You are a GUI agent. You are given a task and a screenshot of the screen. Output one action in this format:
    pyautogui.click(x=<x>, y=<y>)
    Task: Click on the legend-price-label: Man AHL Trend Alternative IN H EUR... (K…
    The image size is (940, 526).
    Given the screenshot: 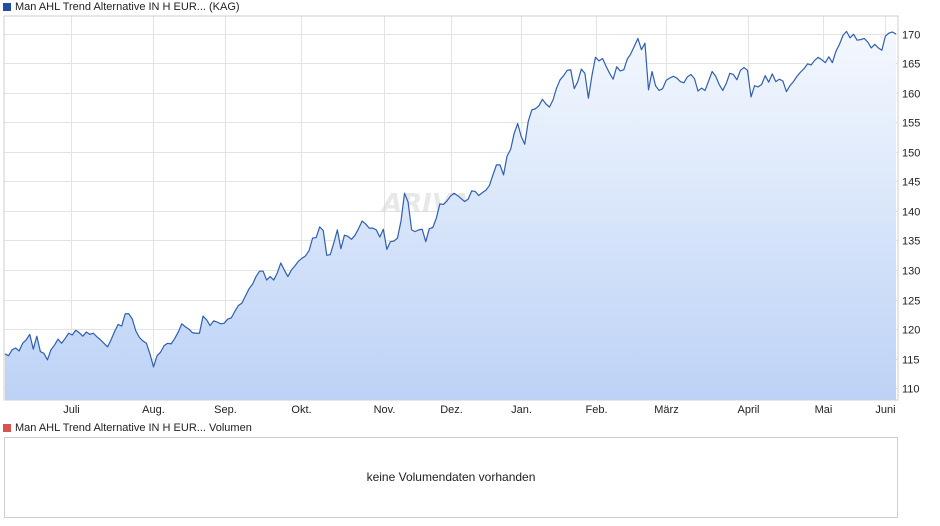 What is the action you would take?
    pyautogui.click(x=127, y=7)
    